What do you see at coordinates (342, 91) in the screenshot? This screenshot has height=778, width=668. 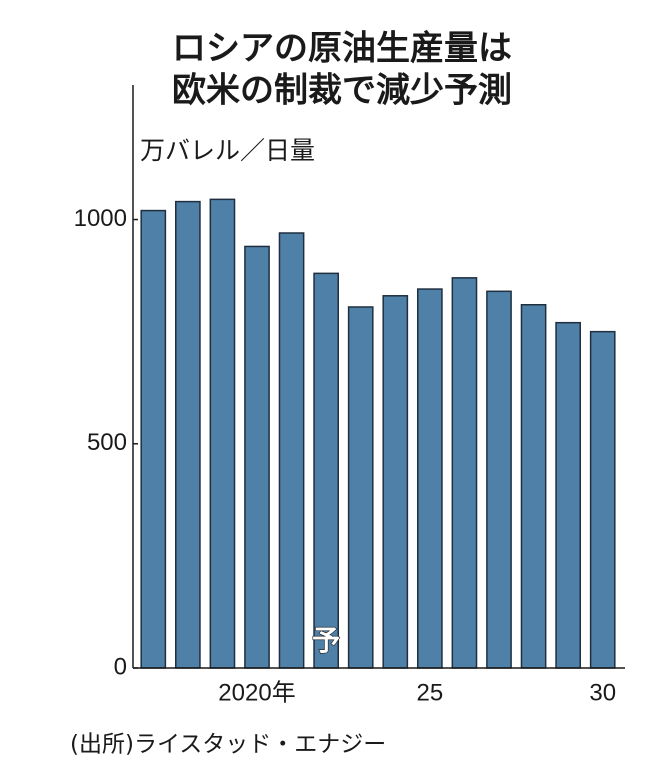 I see `chart-title: 欧米の制裁で減少予測` at bounding box center [342, 91].